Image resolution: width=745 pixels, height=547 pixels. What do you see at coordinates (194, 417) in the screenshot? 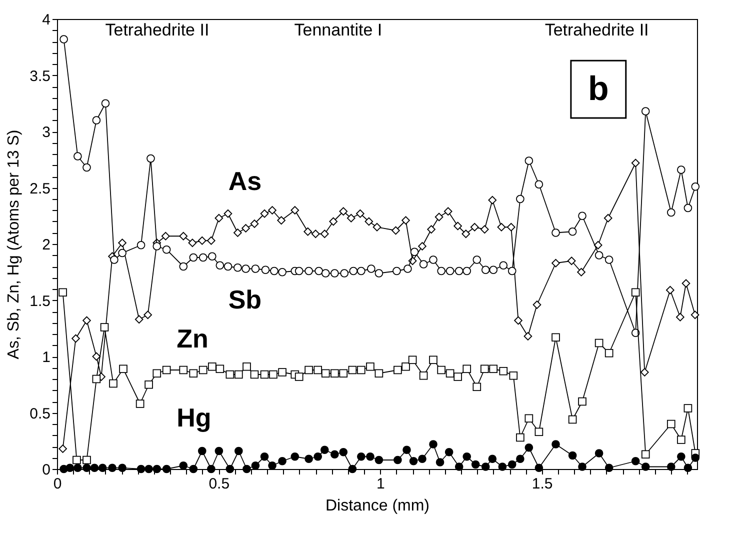
I see `series-label: Hg` at bounding box center [194, 417].